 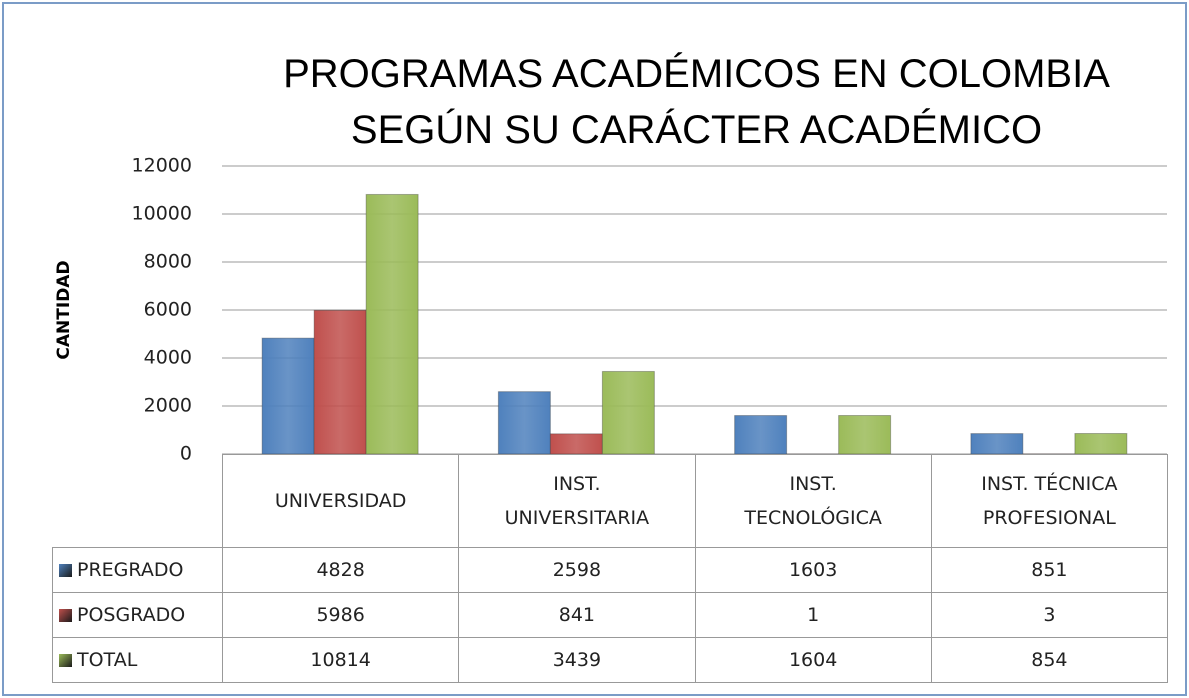 I want to click on table-value: 10814, so click(x=341, y=660).